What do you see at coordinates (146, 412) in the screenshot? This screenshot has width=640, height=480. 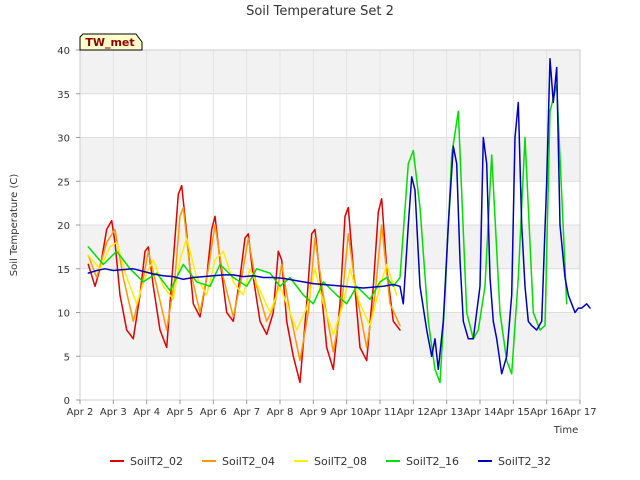 I see `x-tick-label: Apr 4` at bounding box center [146, 412].